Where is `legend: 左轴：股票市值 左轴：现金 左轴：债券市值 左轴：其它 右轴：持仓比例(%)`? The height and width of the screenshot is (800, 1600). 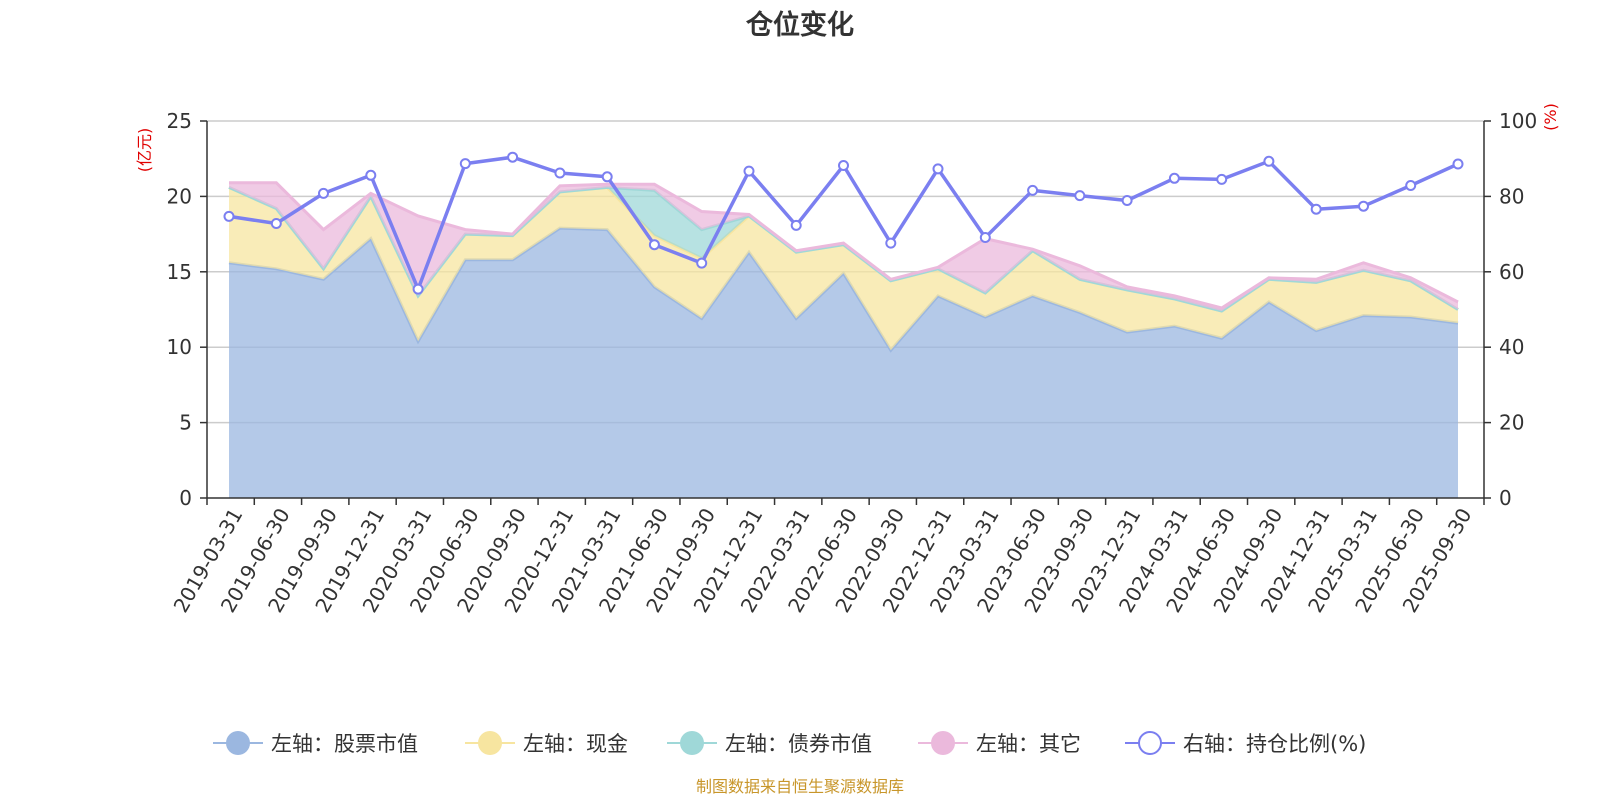 legend: 左轴：股票市值 左轴：现金 左轴：债券市值 左轴：其它 右轴：持仓比例(%) is located at coordinates (789, 743).